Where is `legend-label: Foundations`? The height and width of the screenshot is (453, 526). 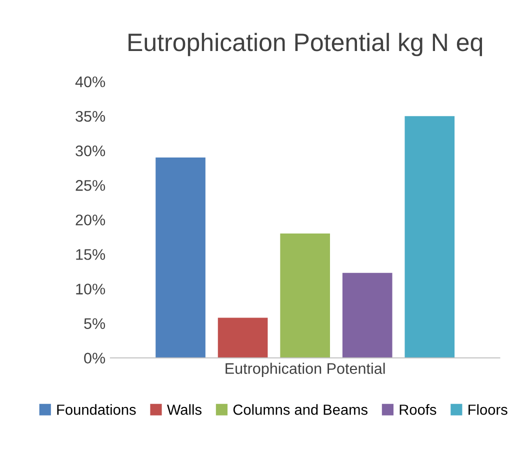 legend-label: Foundations is located at coordinates (96, 409).